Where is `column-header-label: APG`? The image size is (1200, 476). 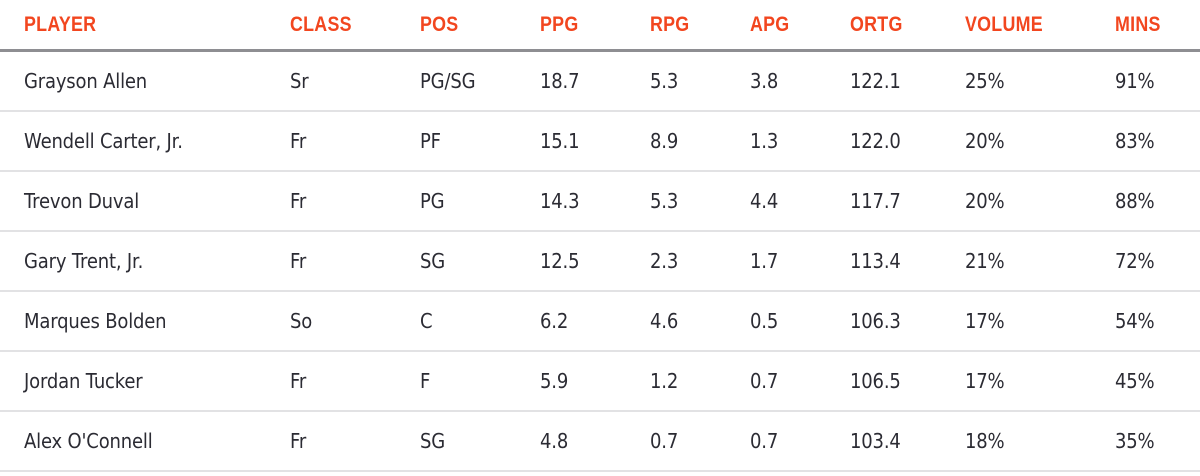
column-header-label: APG is located at coordinates (770, 24).